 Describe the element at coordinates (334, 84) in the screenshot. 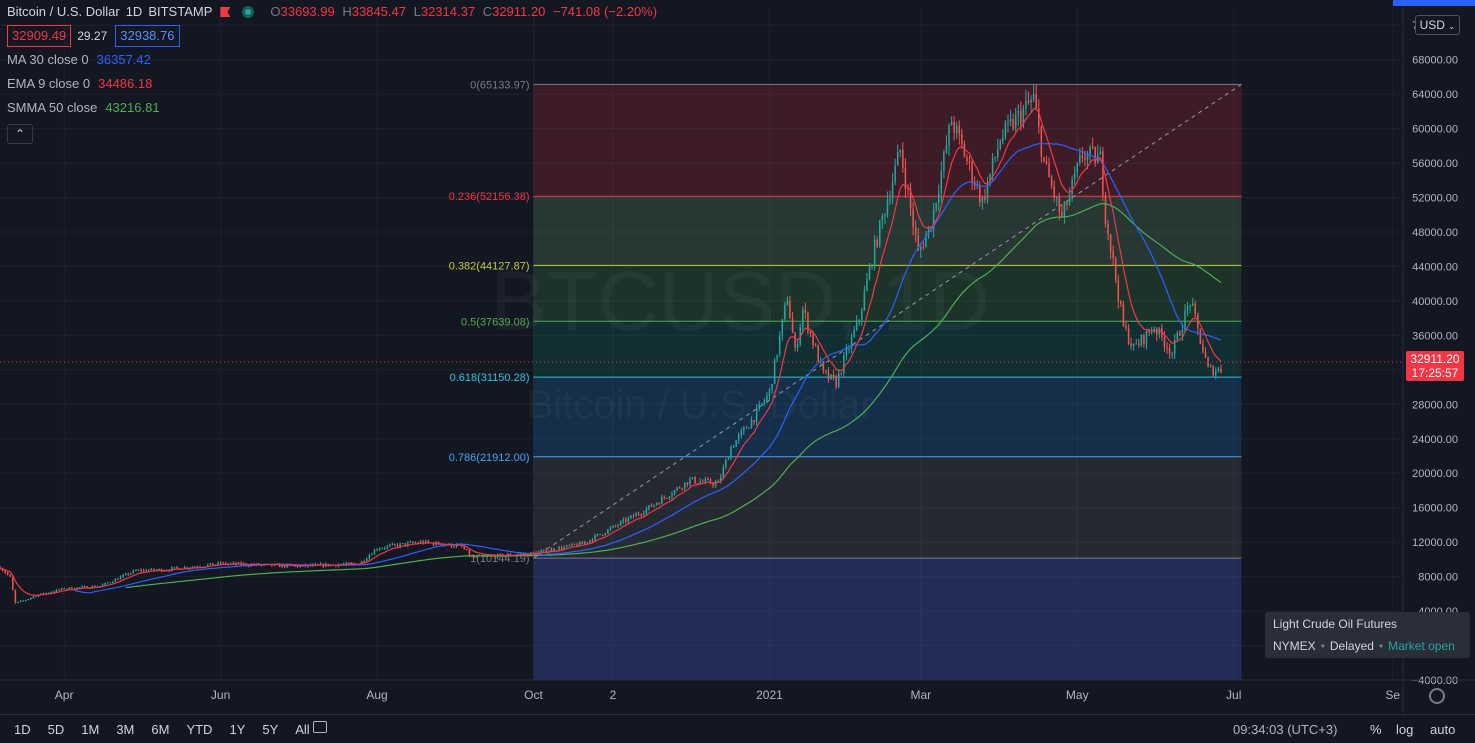

I see `indicator-ema: EMA 9 close 0 34486.18` at that location.